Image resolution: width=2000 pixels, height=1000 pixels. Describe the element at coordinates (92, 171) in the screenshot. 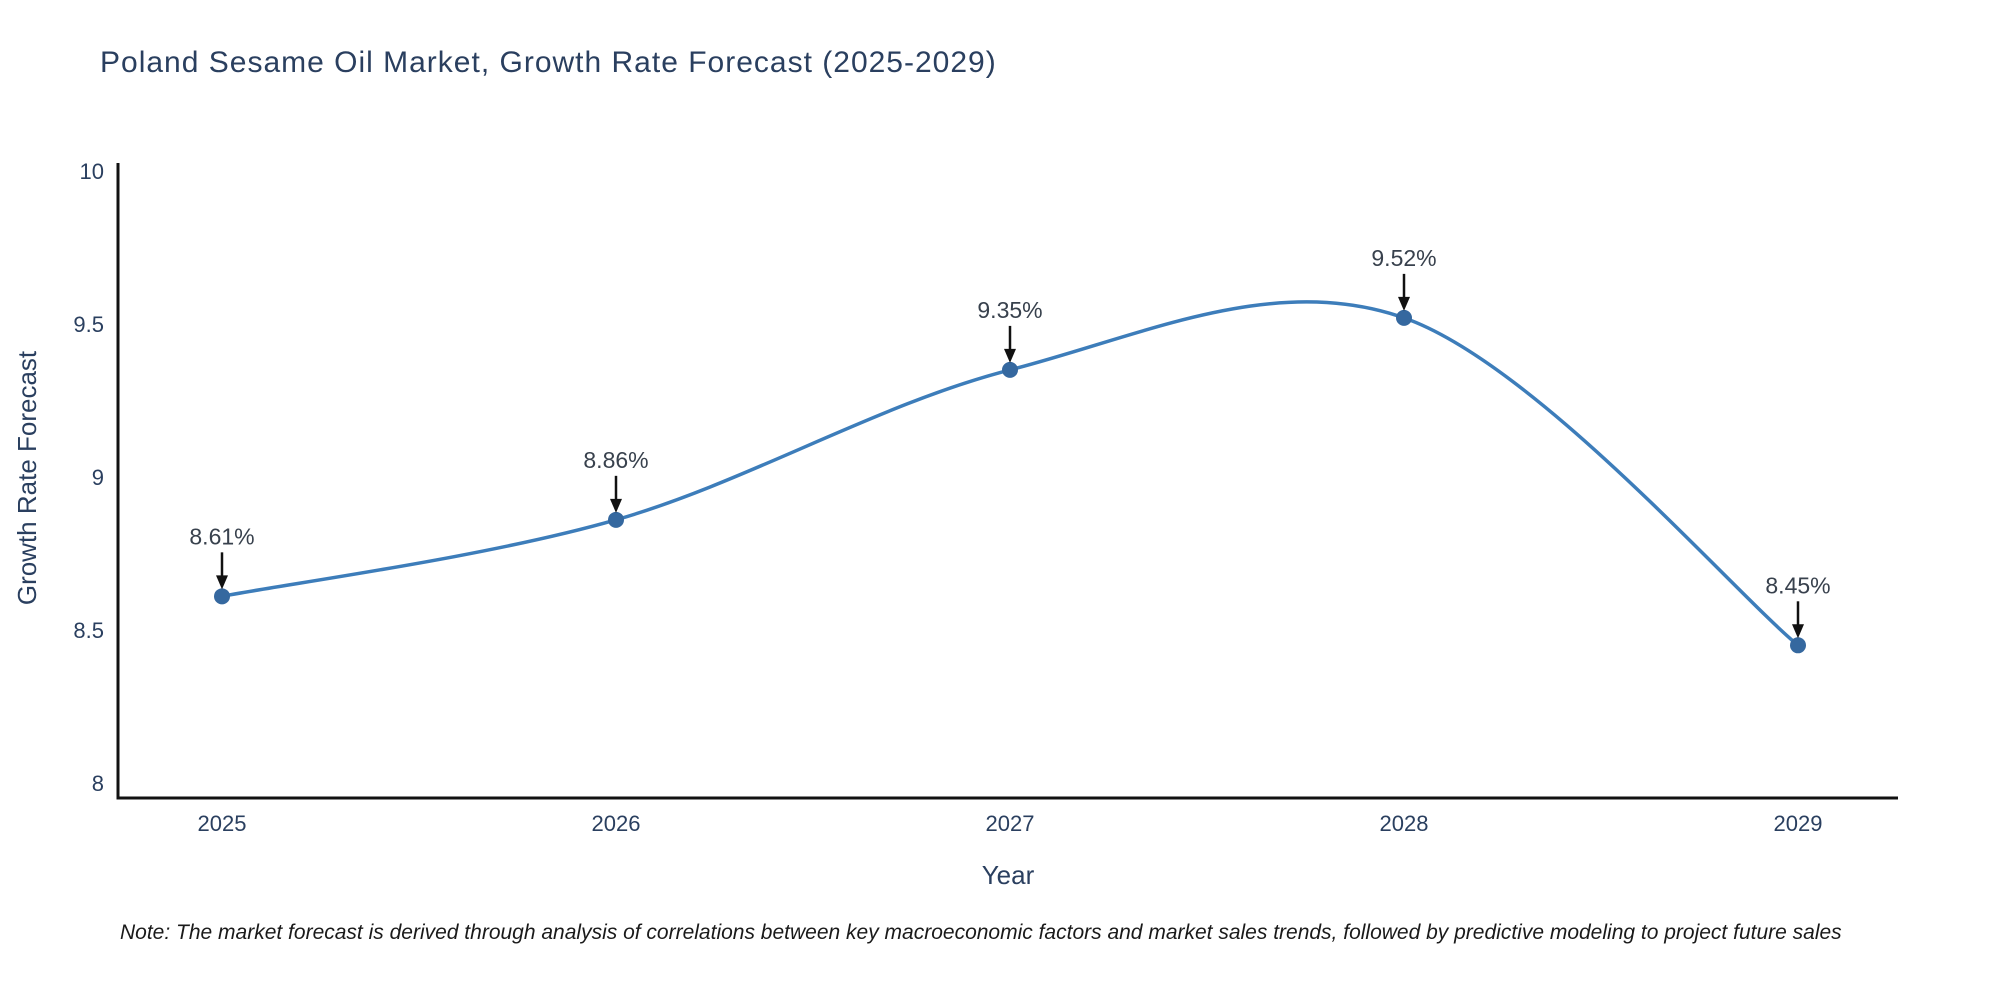

I see `y-tick-label-10: 10` at that location.